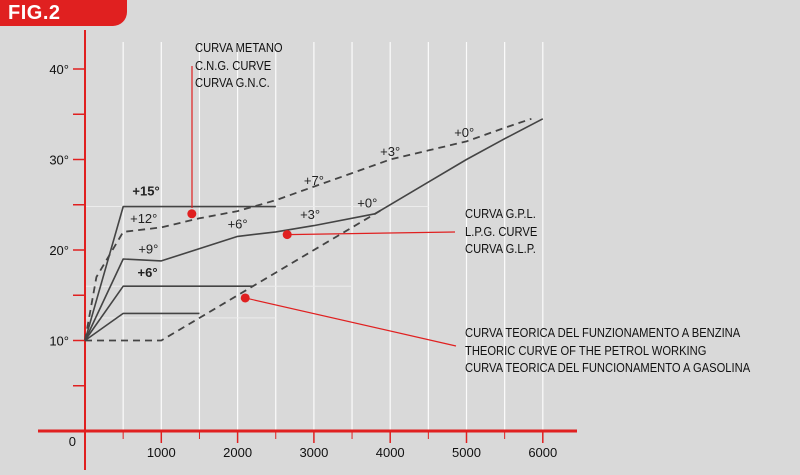 This screenshot has height=475, width=800. What do you see at coordinates (59, 341) in the screenshot?
I see `y-tick-label: 10°` at bounding box center [59, 341].